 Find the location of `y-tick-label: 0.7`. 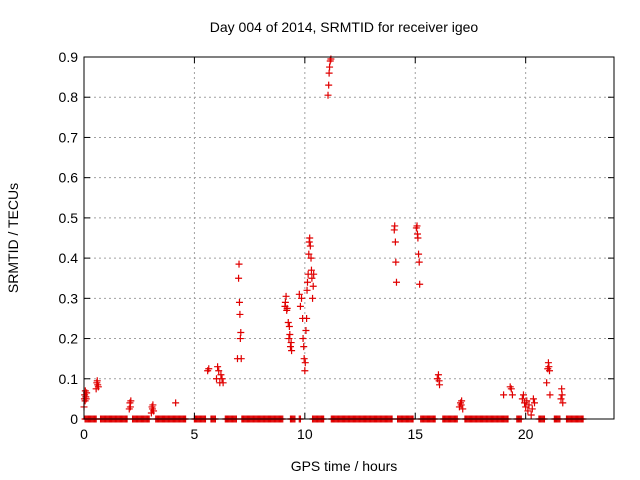

y-tick-label: 0.7 is located at coordinates (69, 137).